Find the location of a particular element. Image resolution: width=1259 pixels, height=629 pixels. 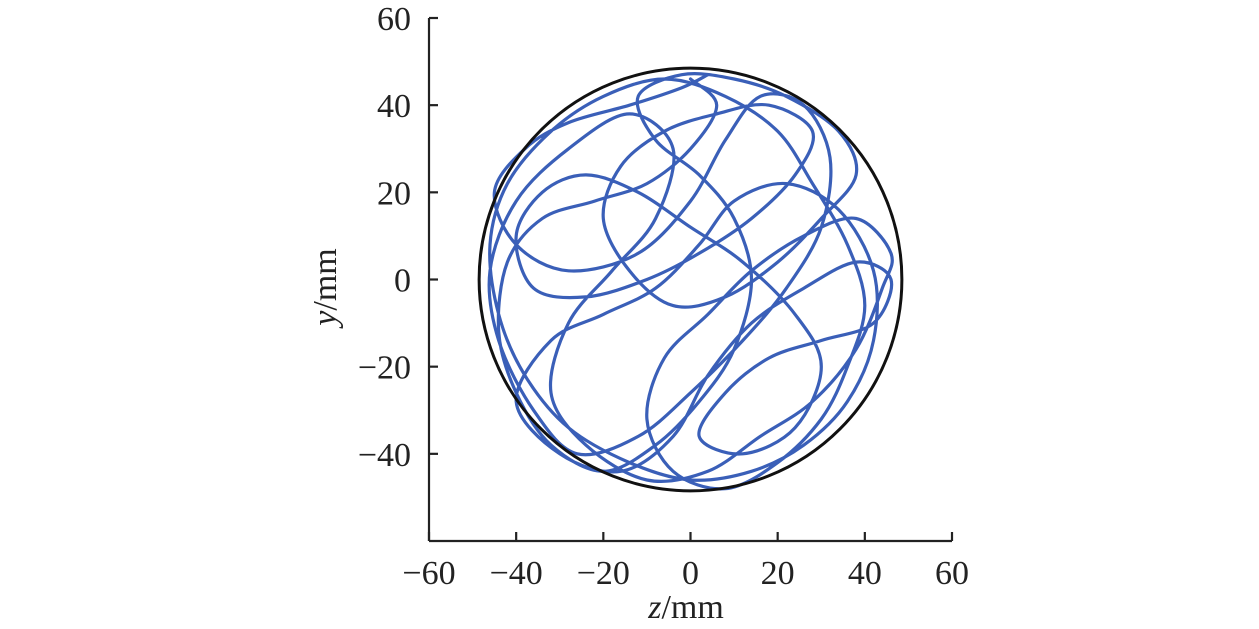

y-tick-label: −40 is located at coordinates (384, 455).